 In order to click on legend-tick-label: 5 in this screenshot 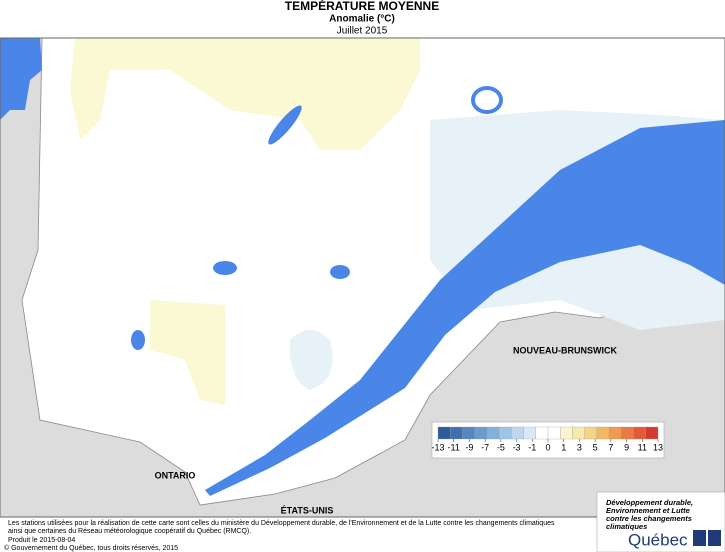, I will do `click(595, 447)`.